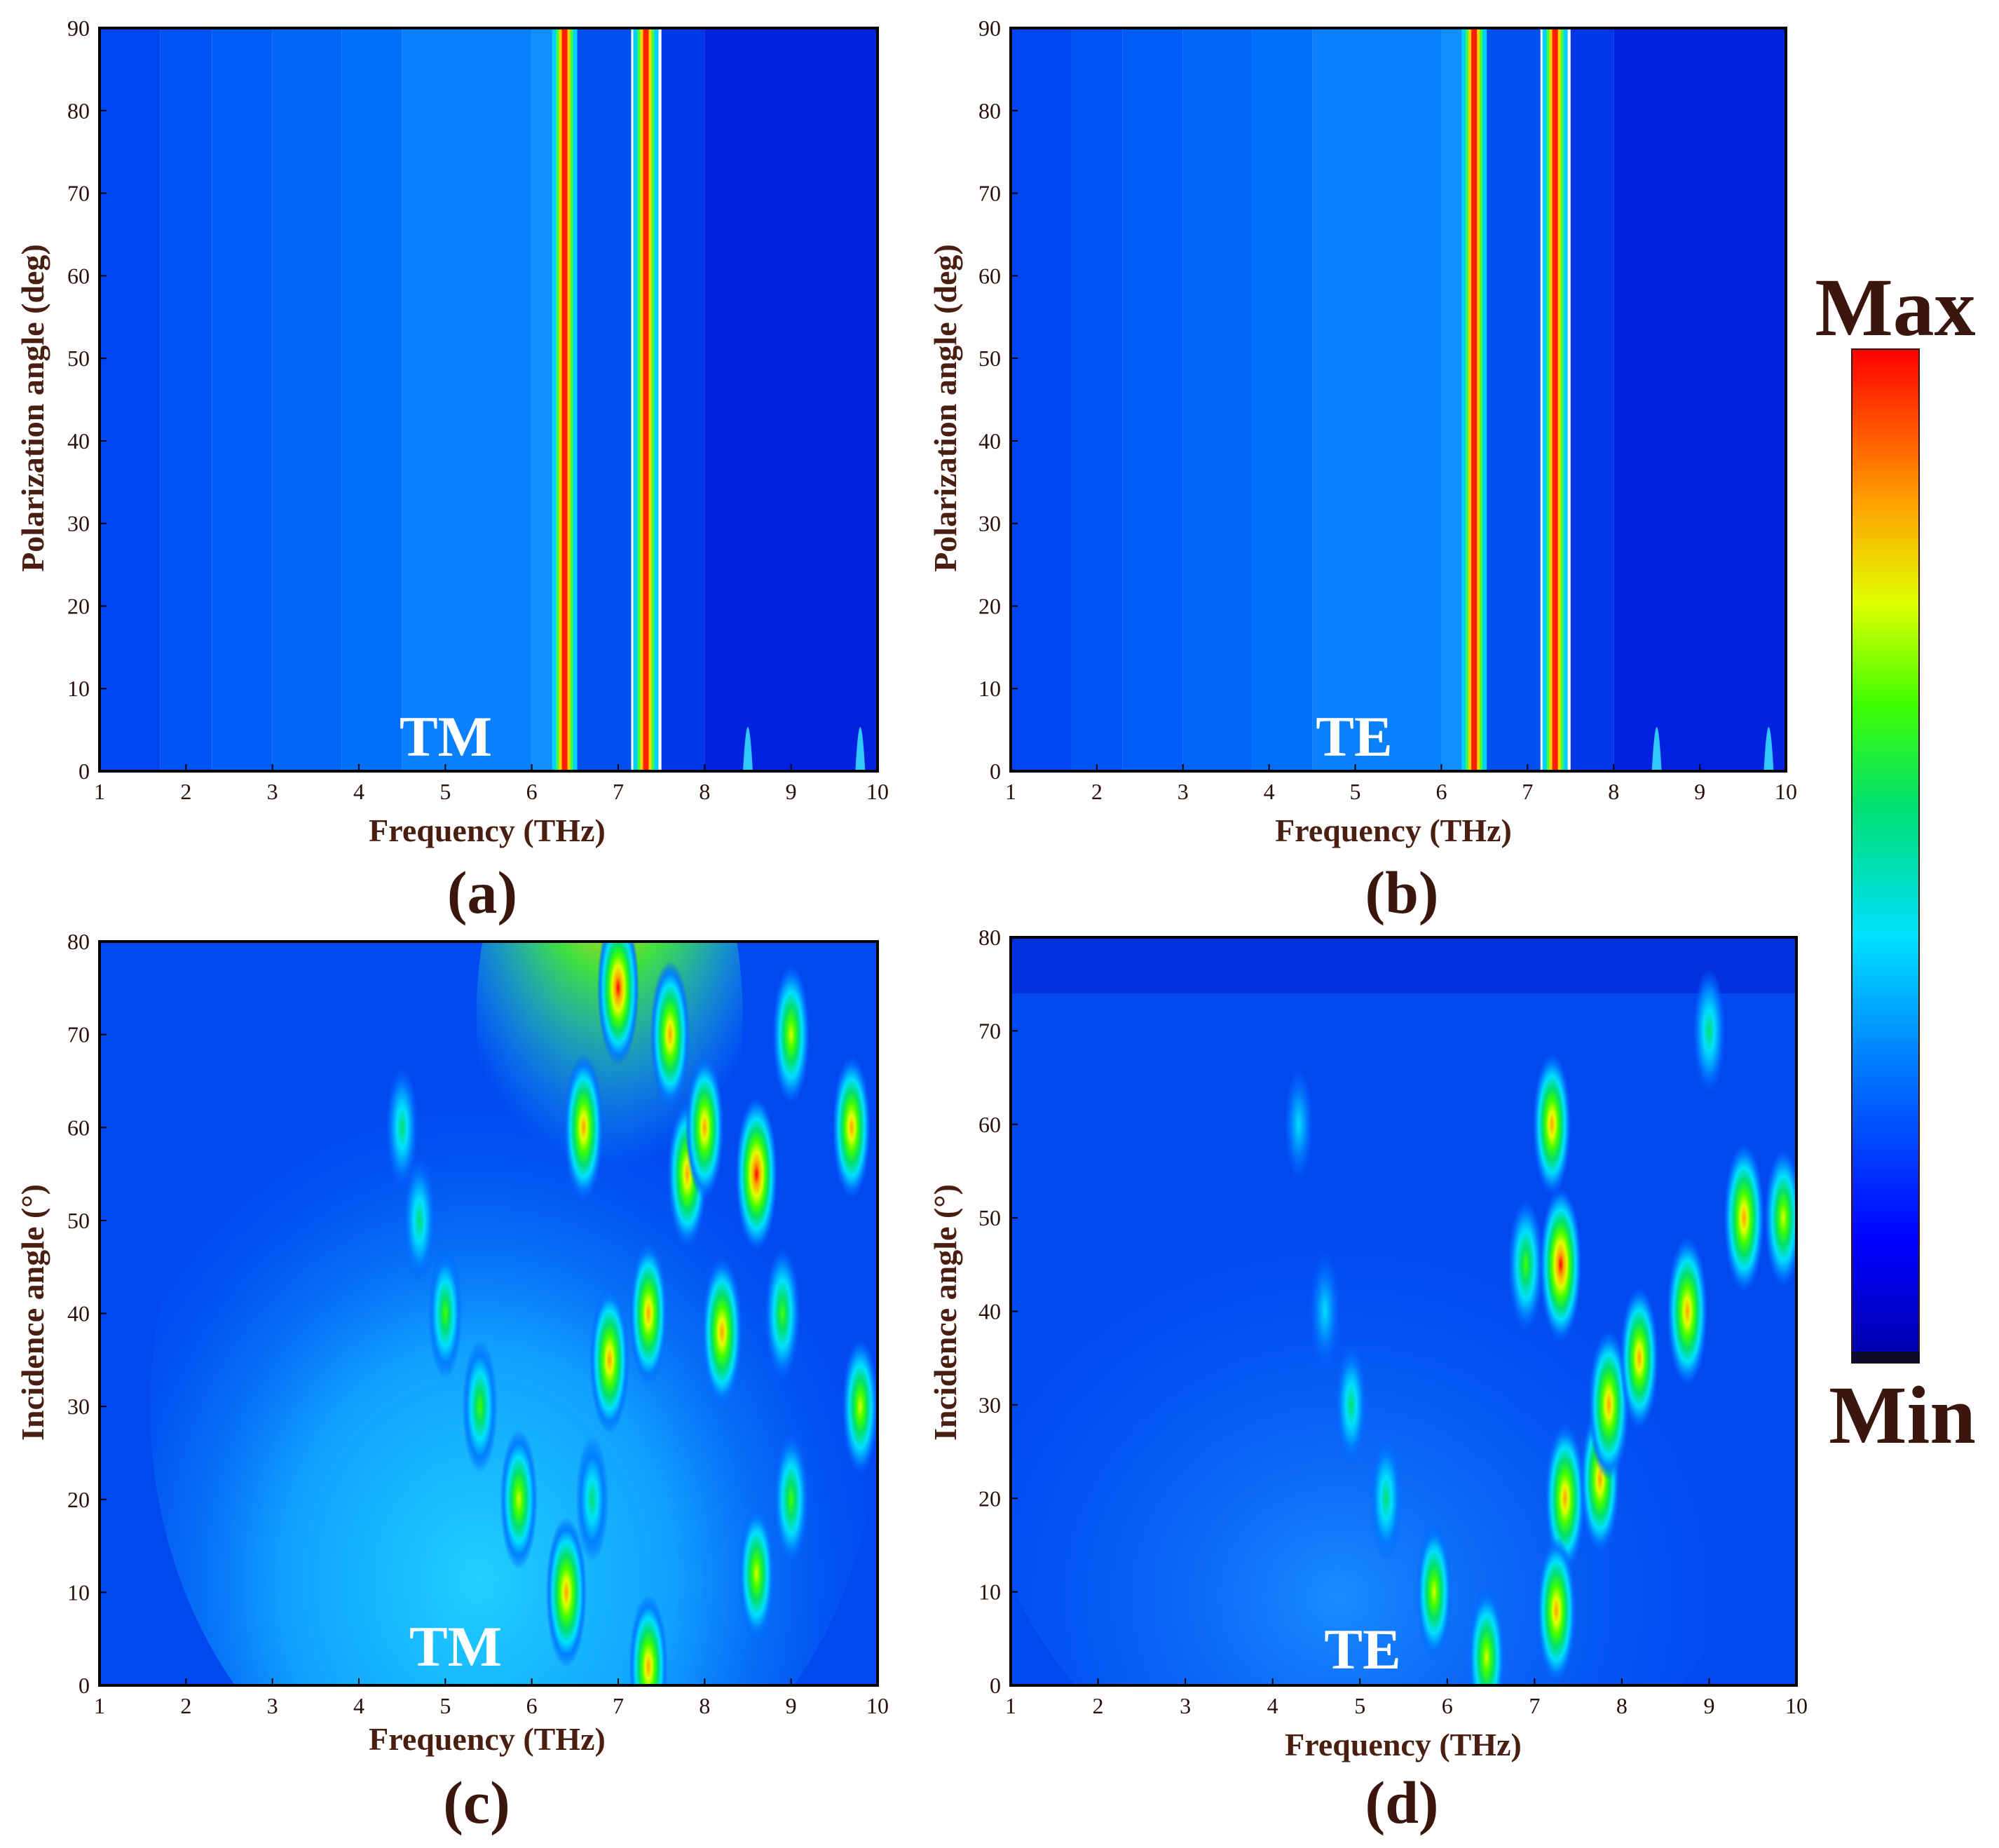  I want to click on y-tick-label-b-30: 30, so click(990, 523).